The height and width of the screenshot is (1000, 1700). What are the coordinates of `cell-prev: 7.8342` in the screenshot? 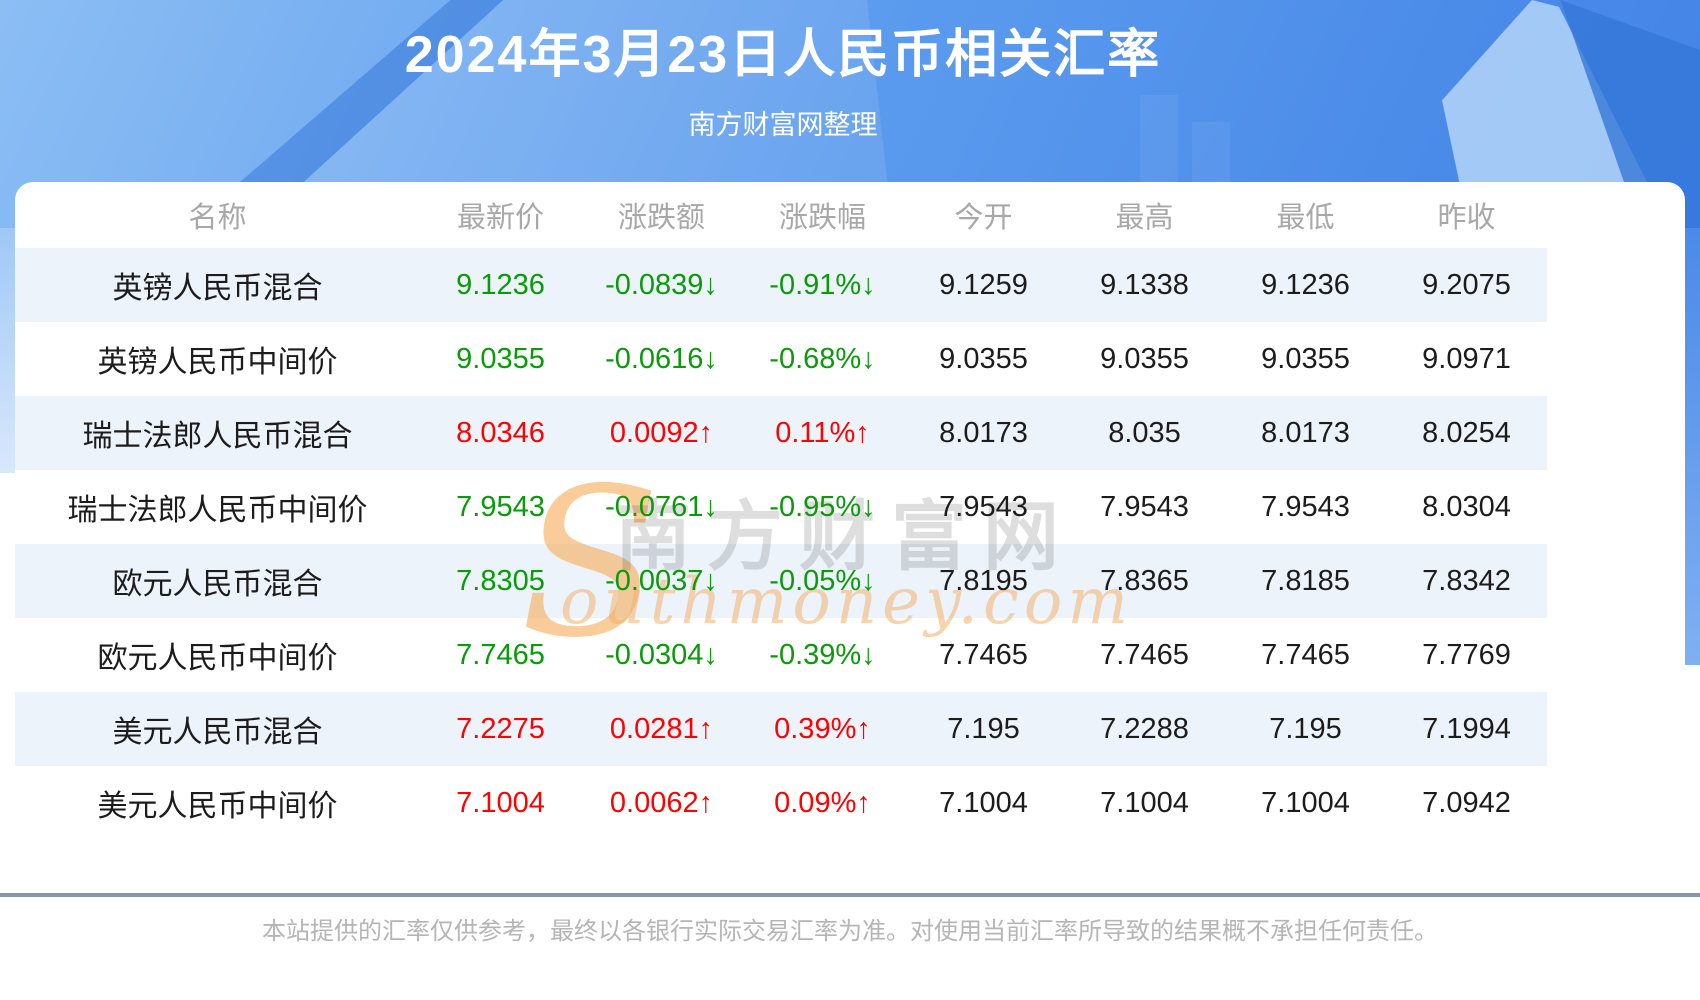 It's located at (1466, 580).